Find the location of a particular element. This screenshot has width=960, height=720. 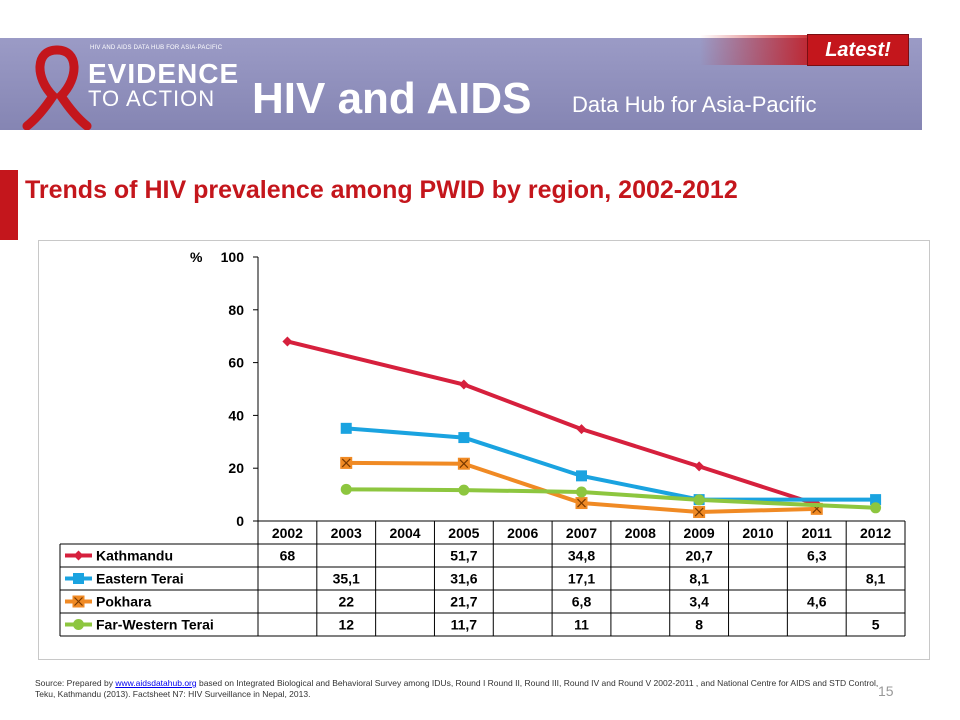

data-label: 11,7 is located at coordinates (464, 625).